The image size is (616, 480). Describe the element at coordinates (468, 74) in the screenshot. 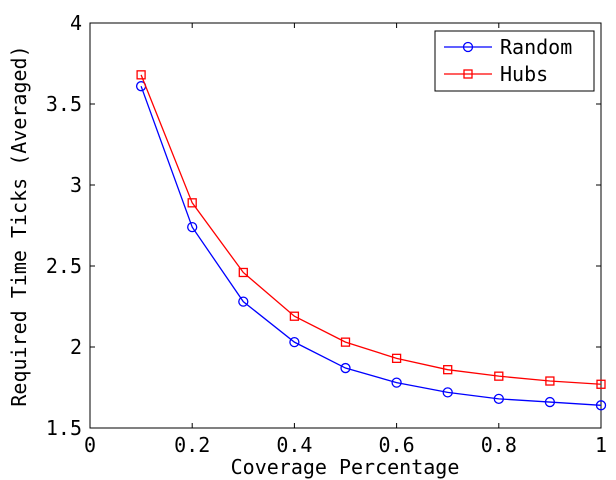

I see `legend-marker-hubs` at that location.